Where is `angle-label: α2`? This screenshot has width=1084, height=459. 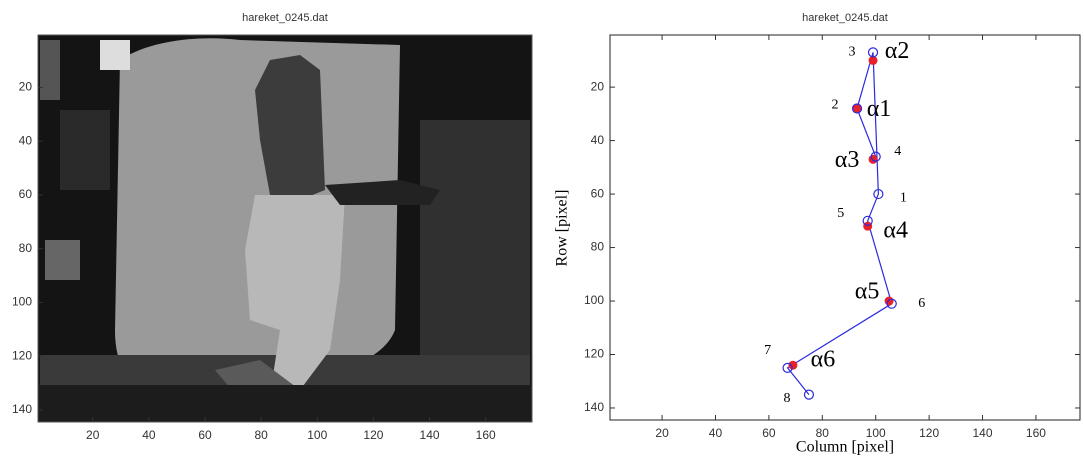
angle-label: α2 is located at coordinates (897, 51).